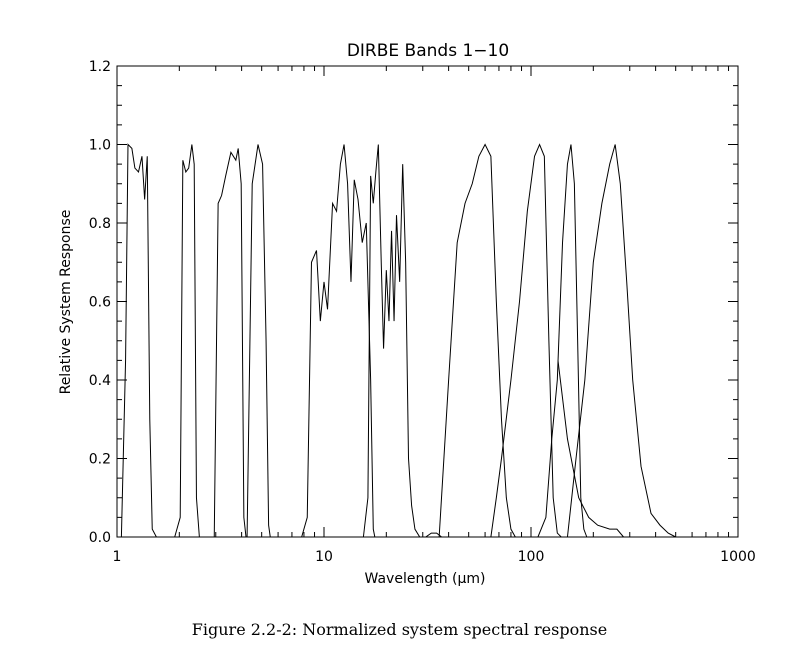 This screenshot has height=652, width=799. I want to click on y-tick-label: 0.2, so click(100, 460).